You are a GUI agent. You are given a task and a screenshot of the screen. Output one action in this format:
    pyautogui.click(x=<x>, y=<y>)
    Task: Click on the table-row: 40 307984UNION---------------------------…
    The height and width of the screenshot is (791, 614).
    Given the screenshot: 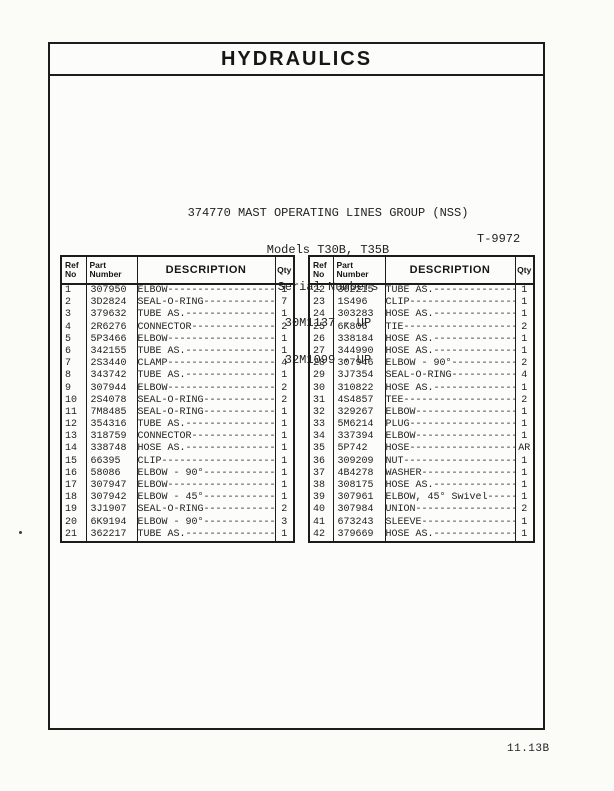 What is the action you would take?
    pyautogui.click(x=421, y=510)
    